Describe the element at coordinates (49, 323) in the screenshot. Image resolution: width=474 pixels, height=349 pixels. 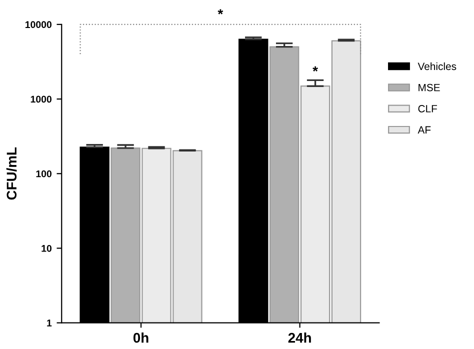
I see `y-tick-label: 1` at that location.